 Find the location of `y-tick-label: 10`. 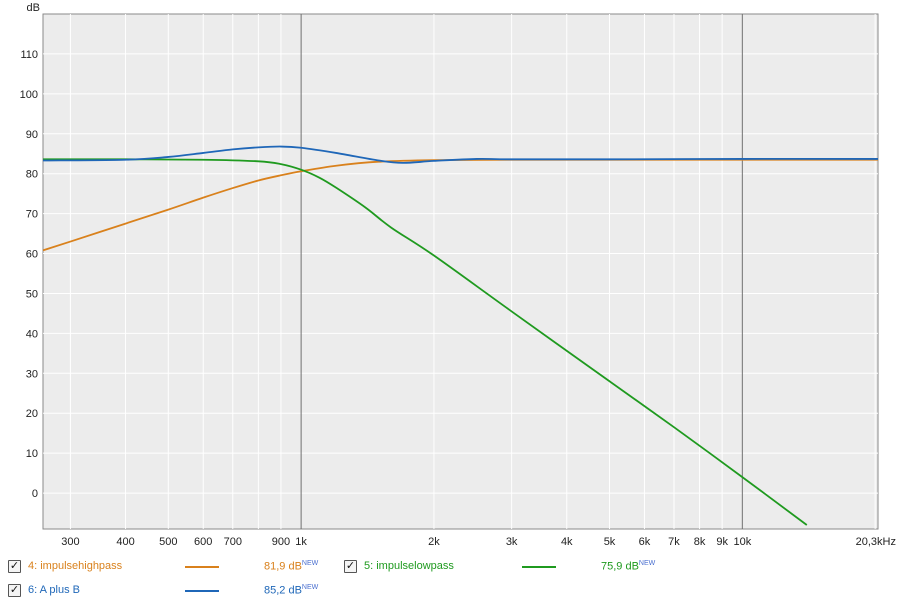

y-tick-label: 10 is located at coordinates (32, 454).